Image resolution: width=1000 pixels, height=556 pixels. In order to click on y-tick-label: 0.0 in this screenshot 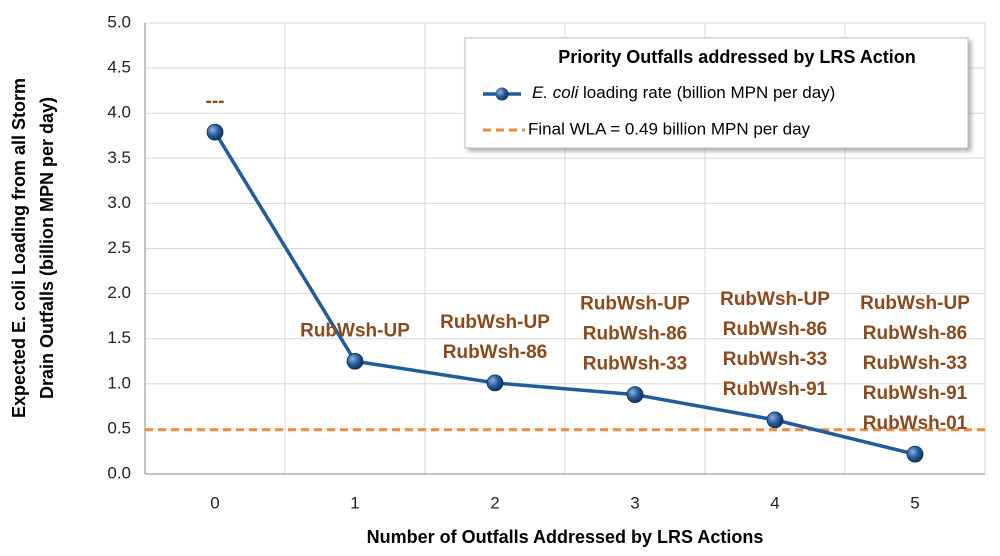, I will do `click(119, 472)`.